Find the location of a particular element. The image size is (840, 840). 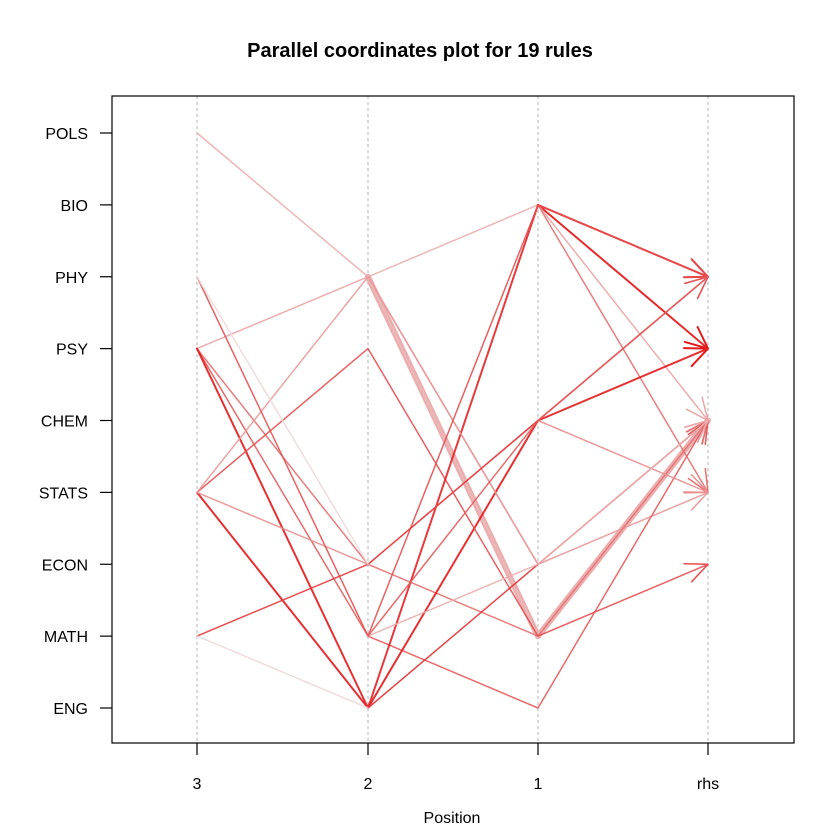

x-tick-label-2: 2 is located at coordinates (368, 784).